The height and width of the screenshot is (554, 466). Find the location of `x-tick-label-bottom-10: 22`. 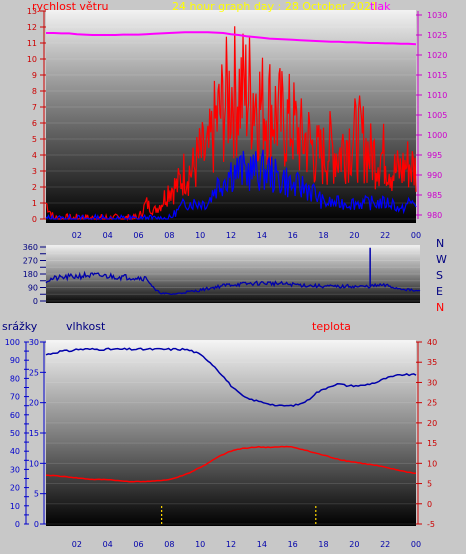

x-tick-label-bottom-10: 22 is located at coordinates (385, 544).